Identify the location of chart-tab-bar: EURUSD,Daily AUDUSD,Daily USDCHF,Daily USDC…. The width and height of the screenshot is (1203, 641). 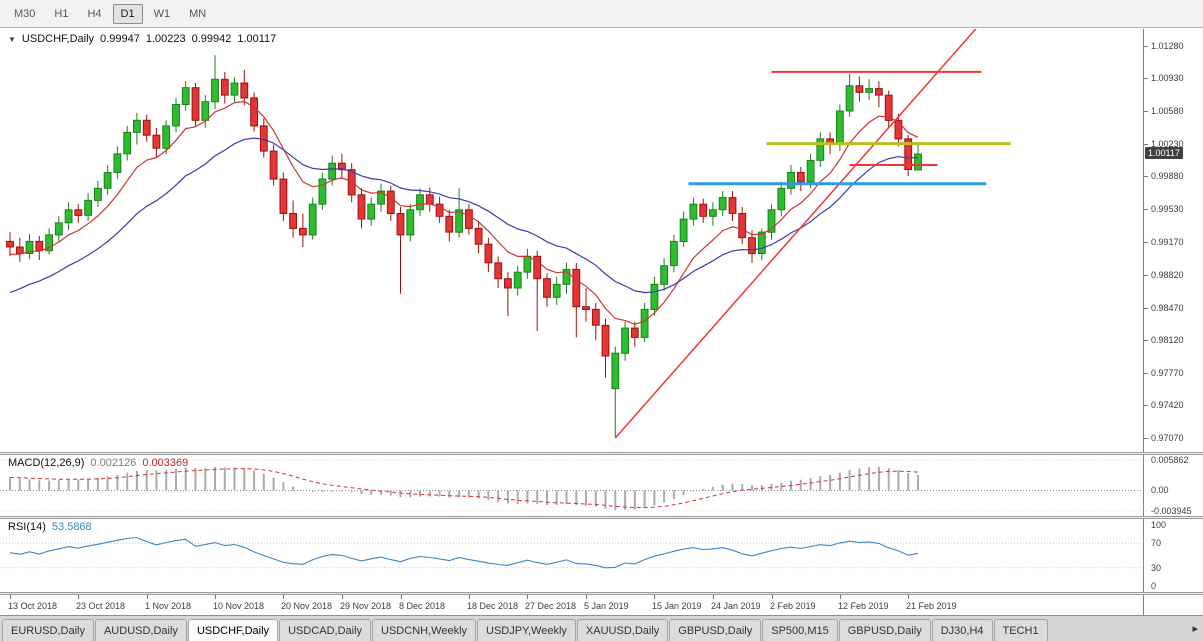
(601, 628).